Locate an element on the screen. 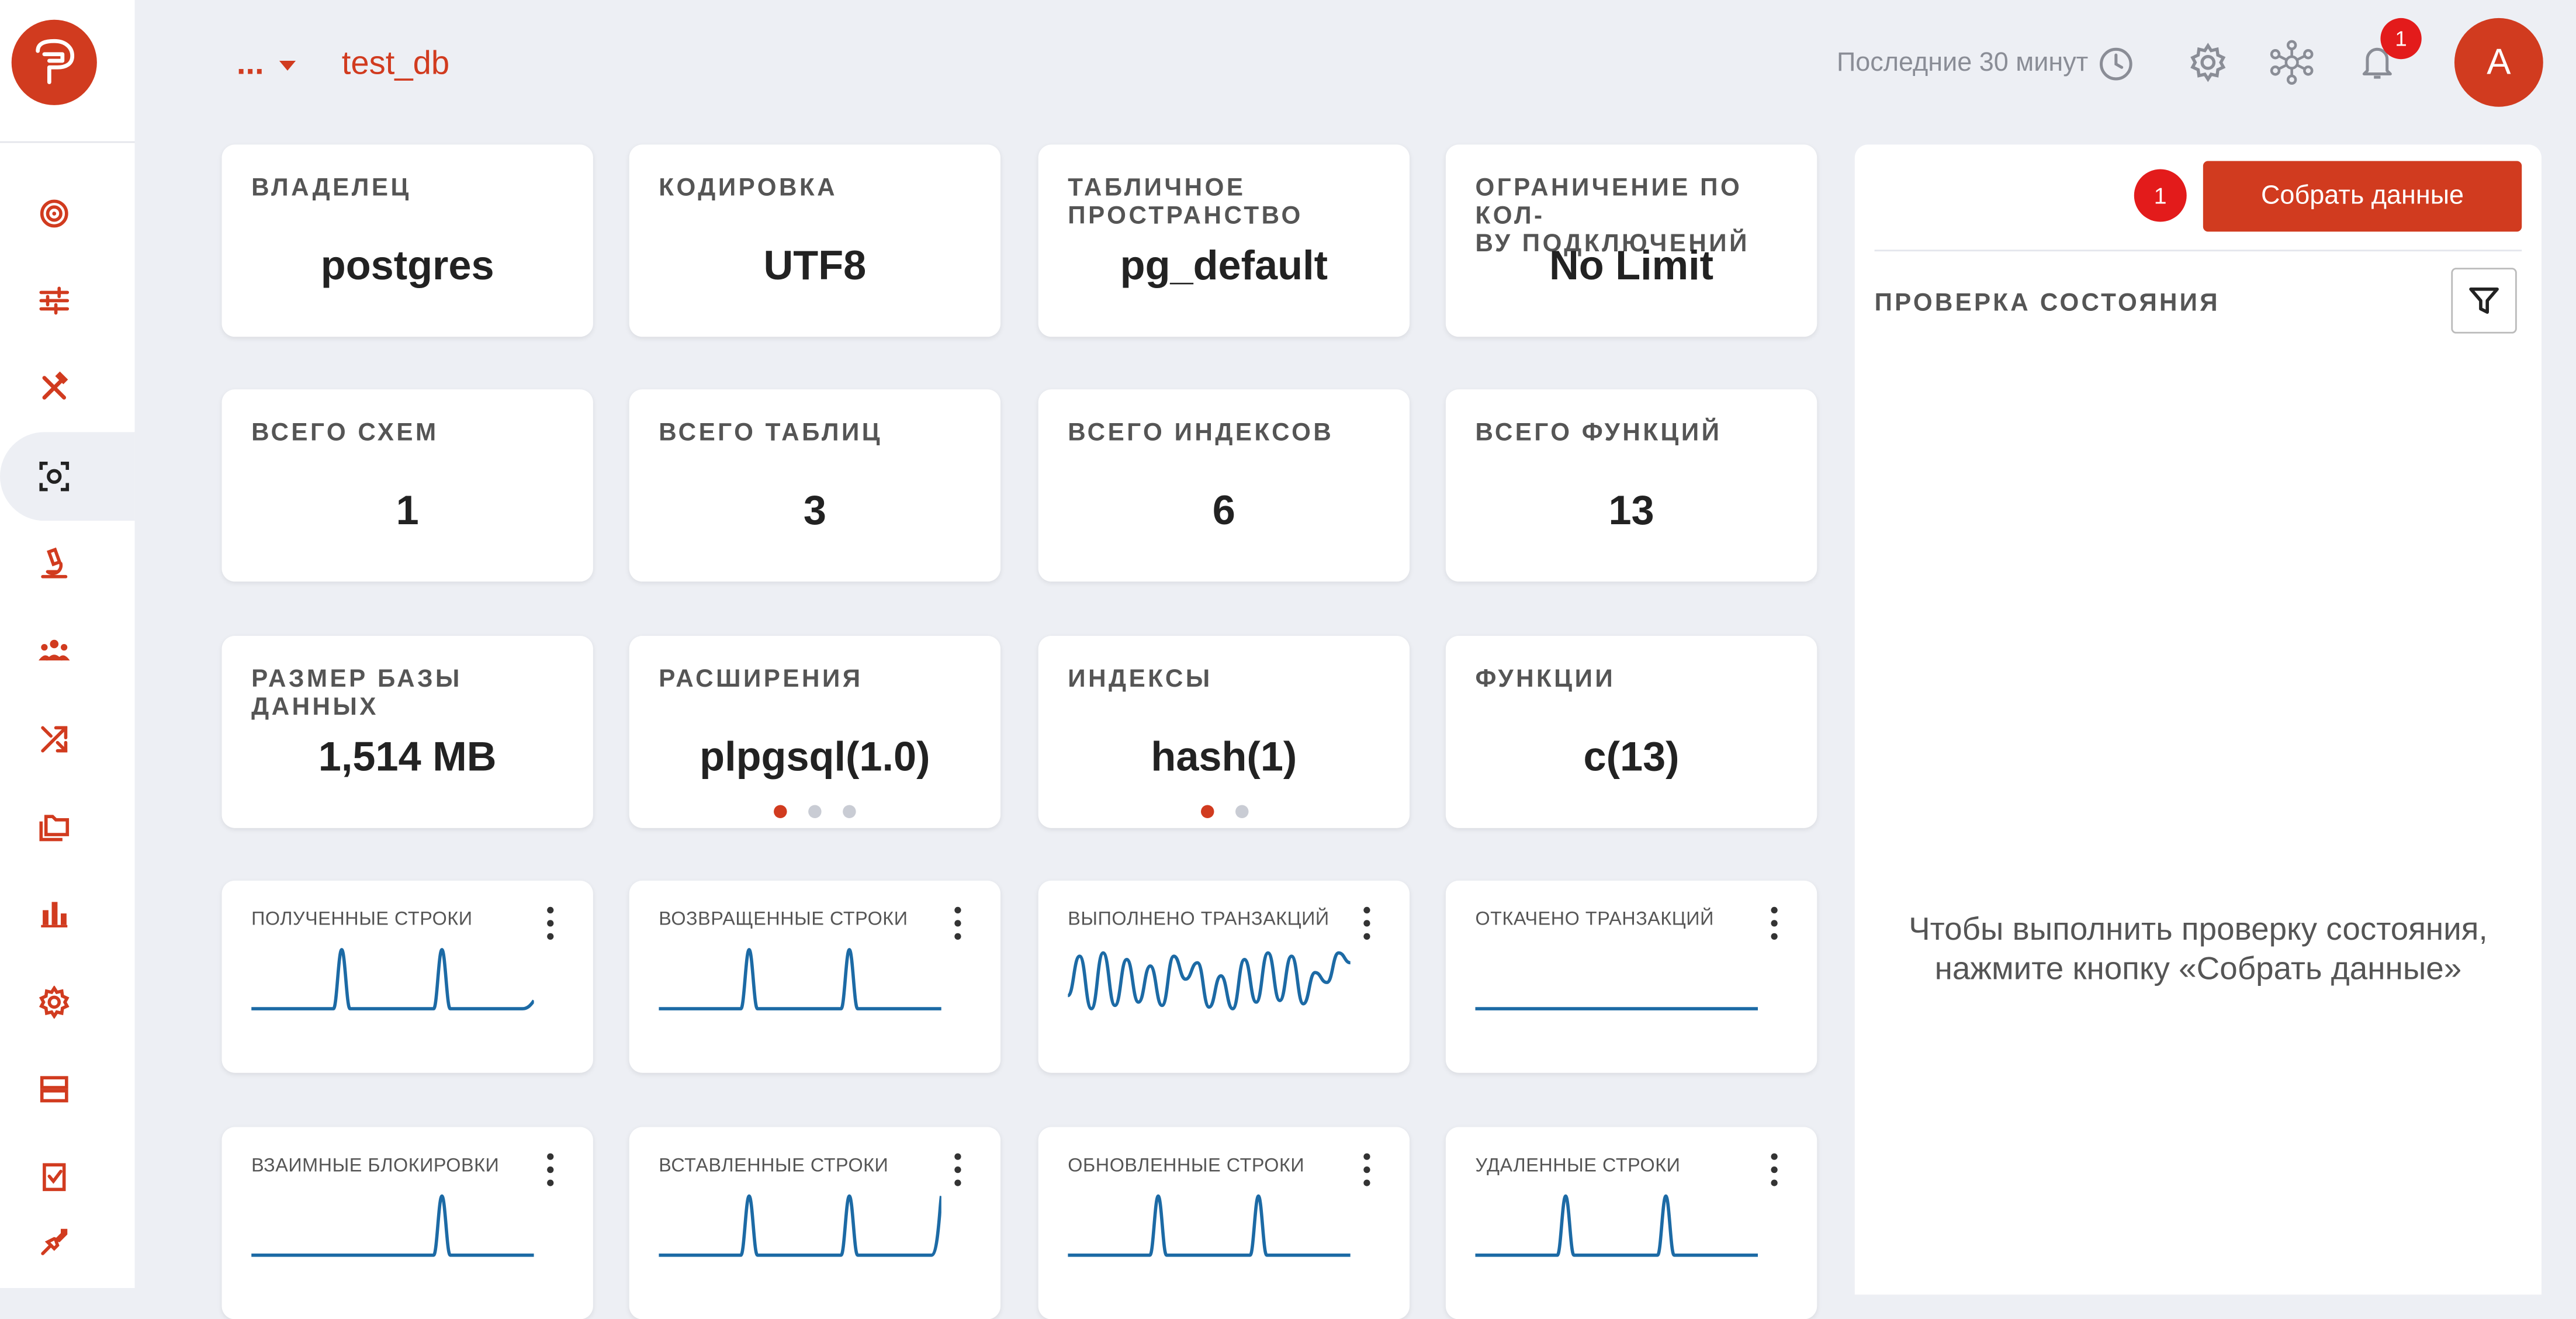 The height and width of the screenshot is (1319, 2576). target-icon is located at coordinates (54, 214).